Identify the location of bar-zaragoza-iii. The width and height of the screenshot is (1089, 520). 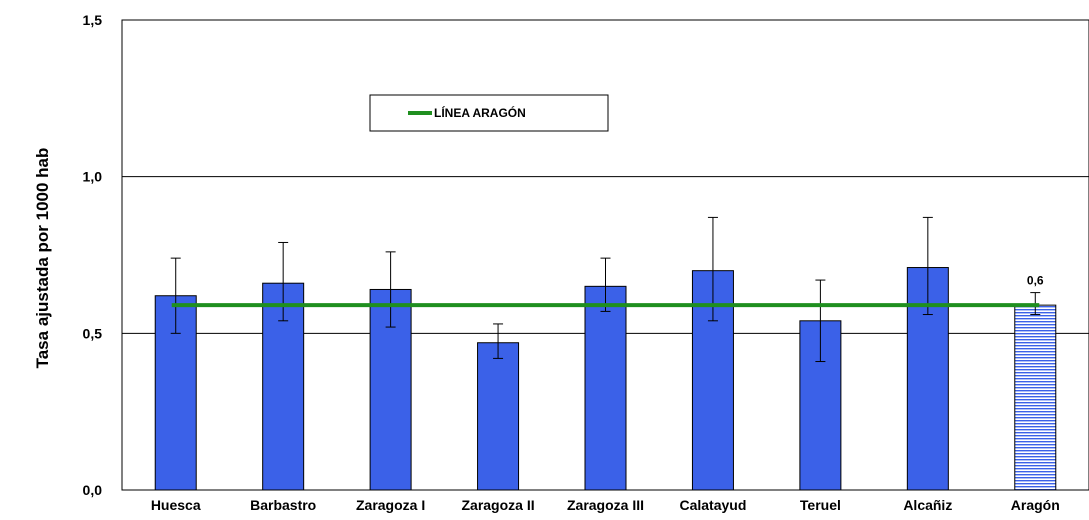
(605, 388).